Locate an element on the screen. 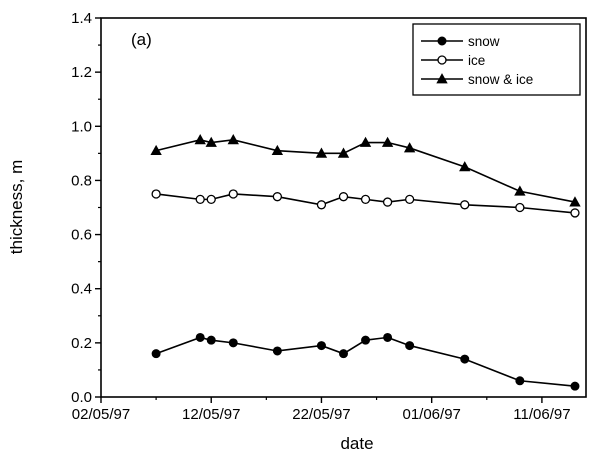 The image size is (614, 459). legend-label: snow is located at coordinates (484, 41).